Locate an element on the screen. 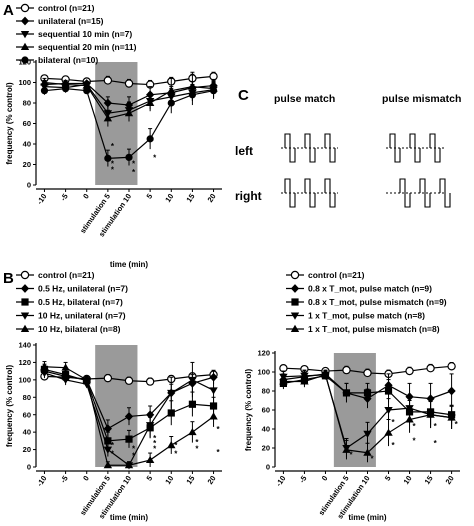  pulse-match-title: pulse match is located at coordinates (304, 99).